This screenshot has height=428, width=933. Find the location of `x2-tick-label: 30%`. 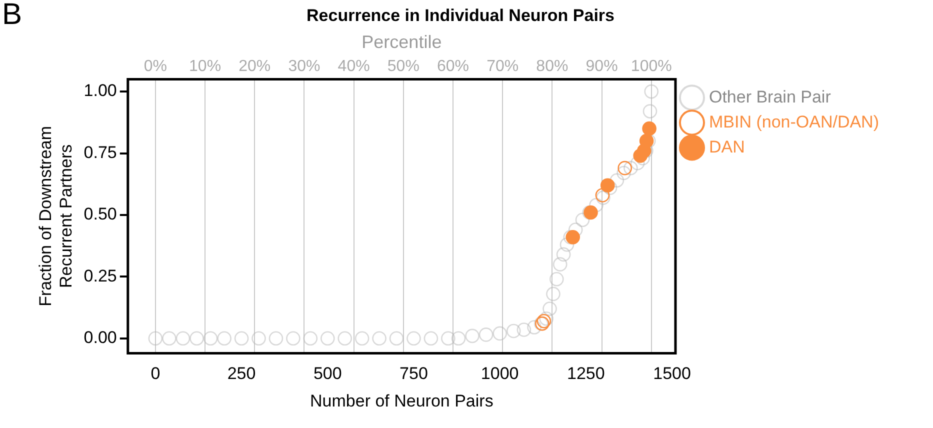

x2-tick-label: 30% is located at coordinates (304, 67).